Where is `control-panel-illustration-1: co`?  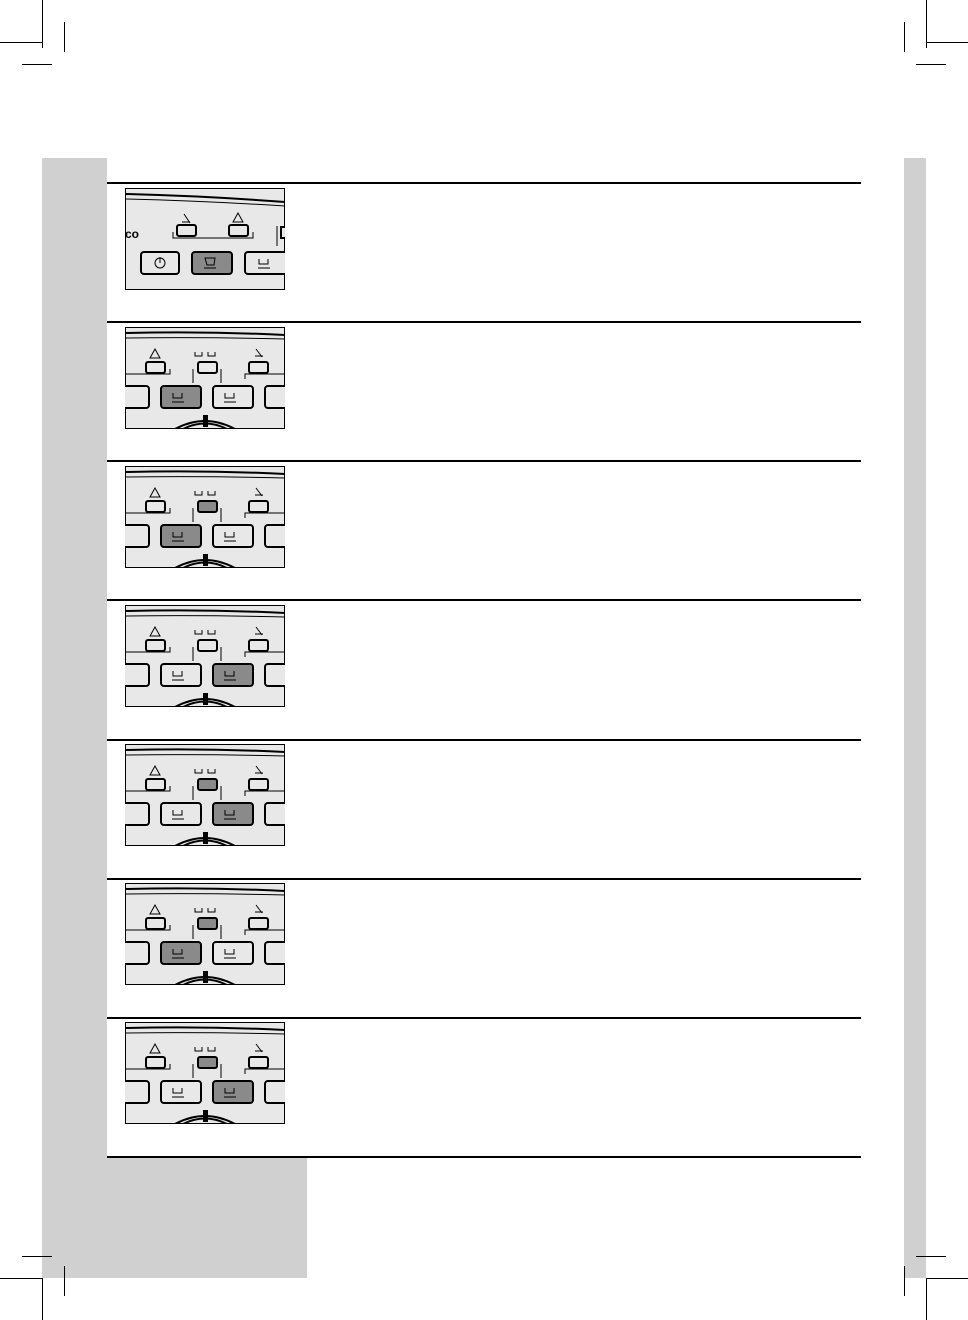 control-panel-illustration-1: co is located at coordinates (205, 239).